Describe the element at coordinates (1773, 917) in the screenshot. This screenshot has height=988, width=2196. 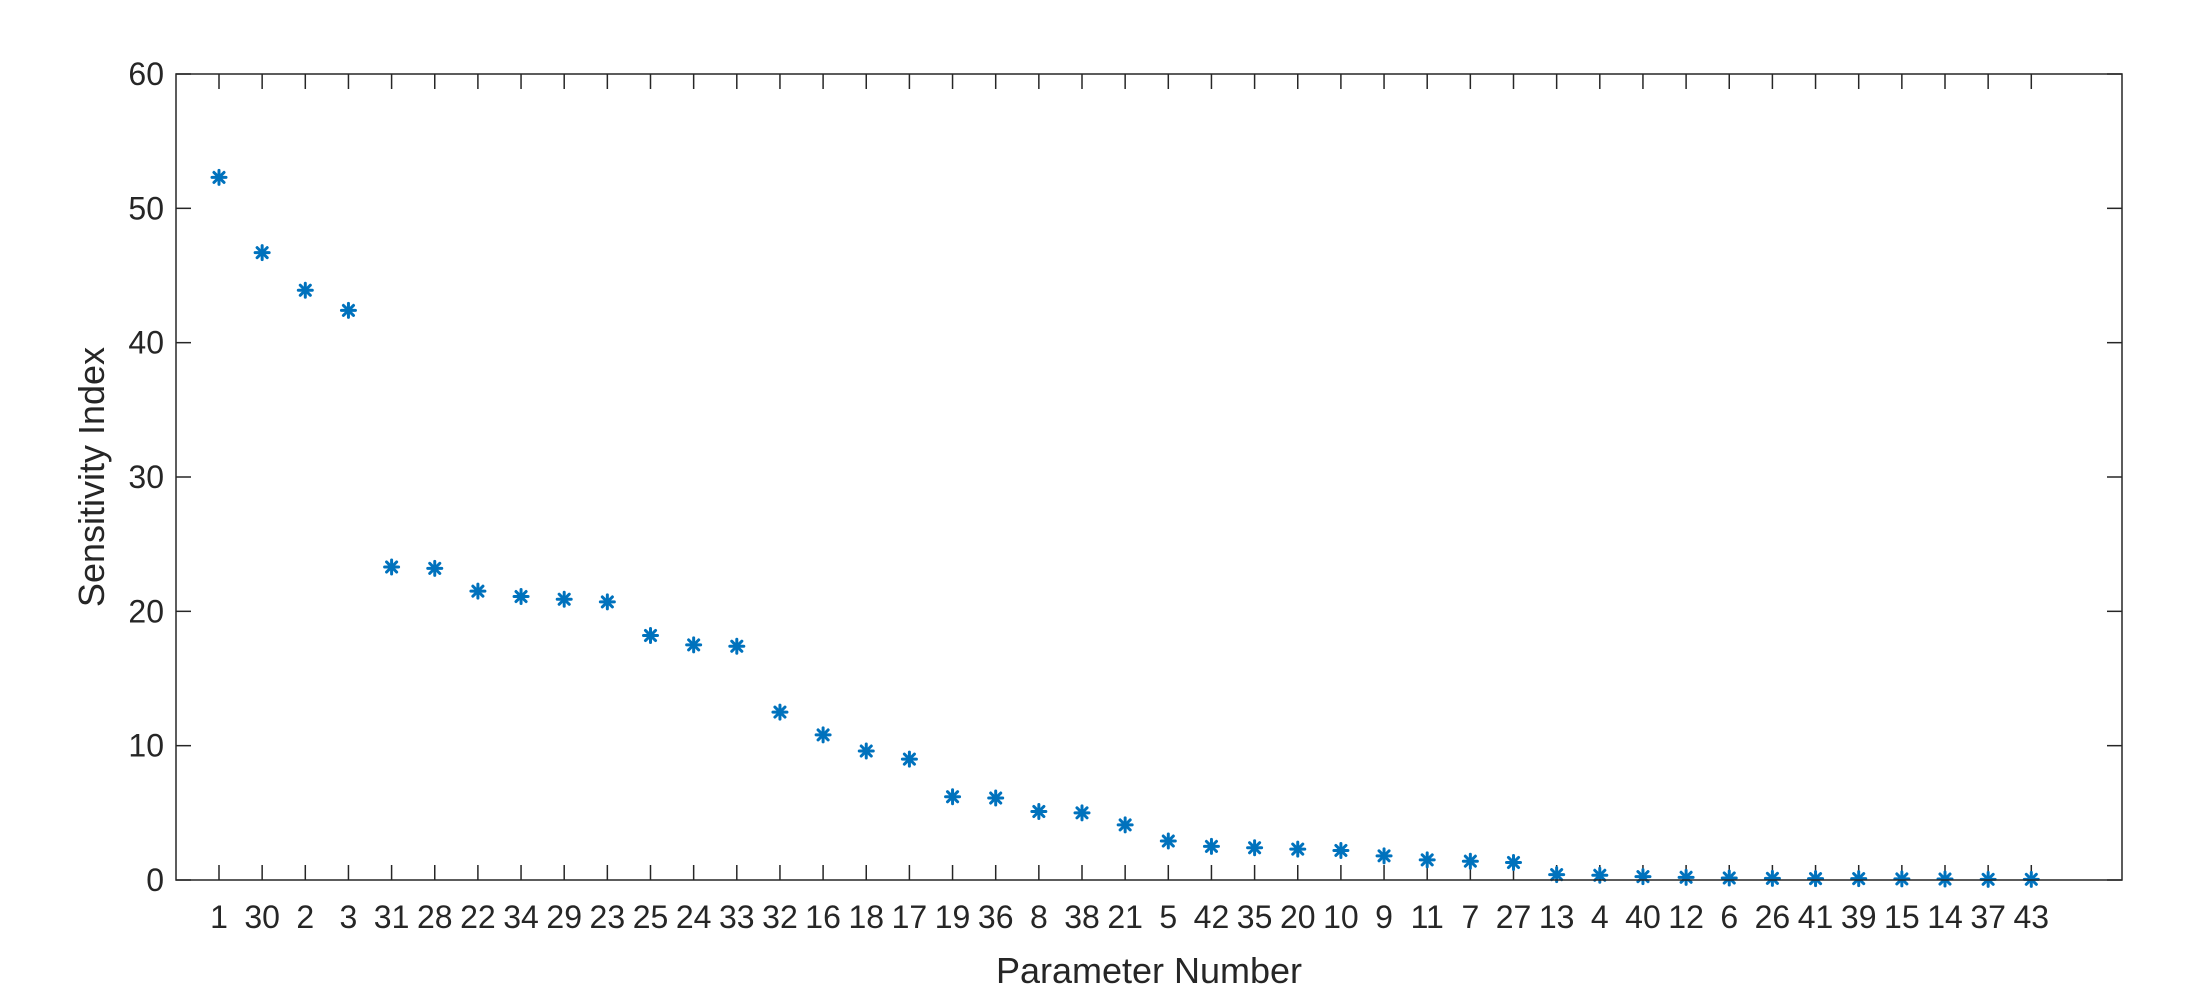
I see `x-tick-label: 26` at that location.